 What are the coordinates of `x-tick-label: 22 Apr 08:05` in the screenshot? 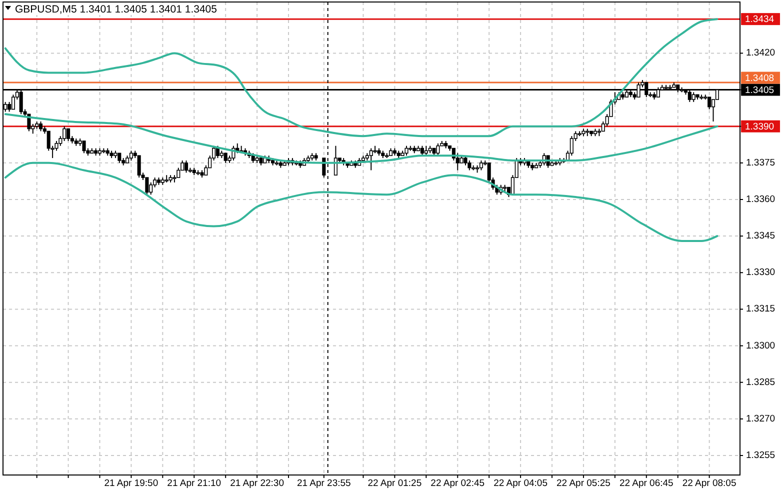 It's located at (709, 483).